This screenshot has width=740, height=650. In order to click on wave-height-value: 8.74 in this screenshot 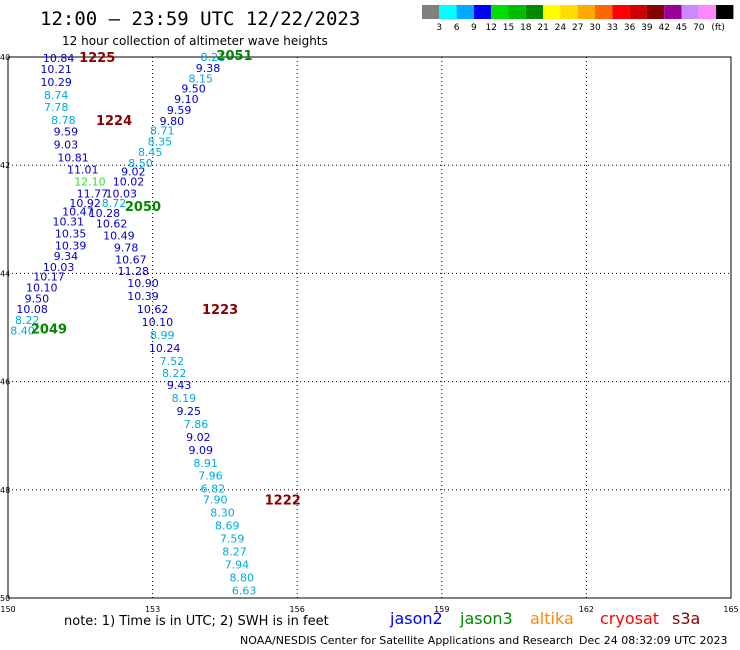, I will do `click(56, 95)`.